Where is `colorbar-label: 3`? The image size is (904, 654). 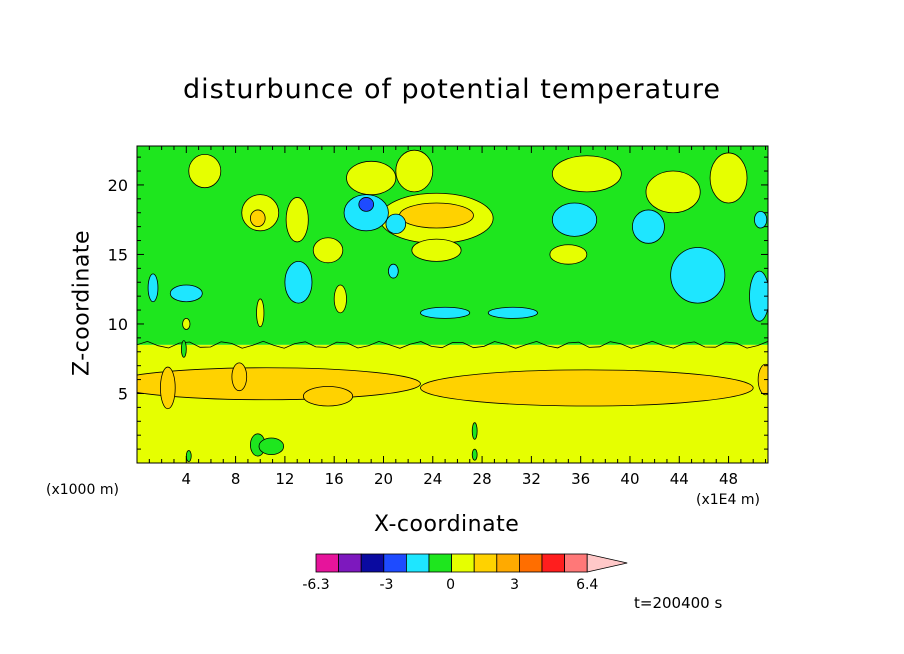
colorbar-label: 3 is located at coordinates (514, 585).